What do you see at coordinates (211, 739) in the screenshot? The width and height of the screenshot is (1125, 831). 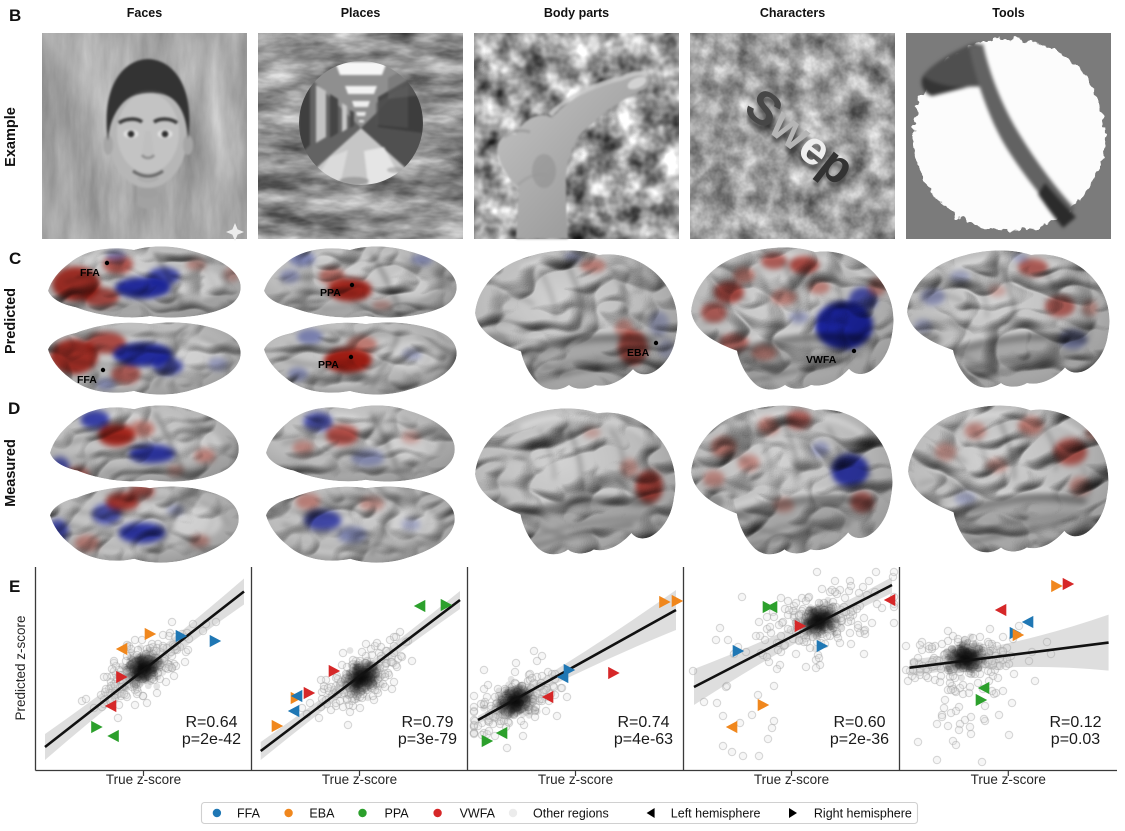 I see `svg-text: p=2e-42` at bounding box center [211, 739].